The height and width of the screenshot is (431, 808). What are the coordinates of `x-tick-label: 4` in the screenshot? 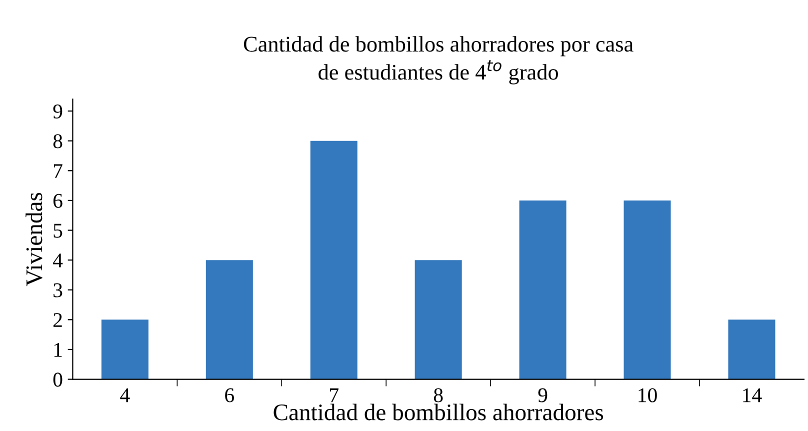 It's located at (125, 395).